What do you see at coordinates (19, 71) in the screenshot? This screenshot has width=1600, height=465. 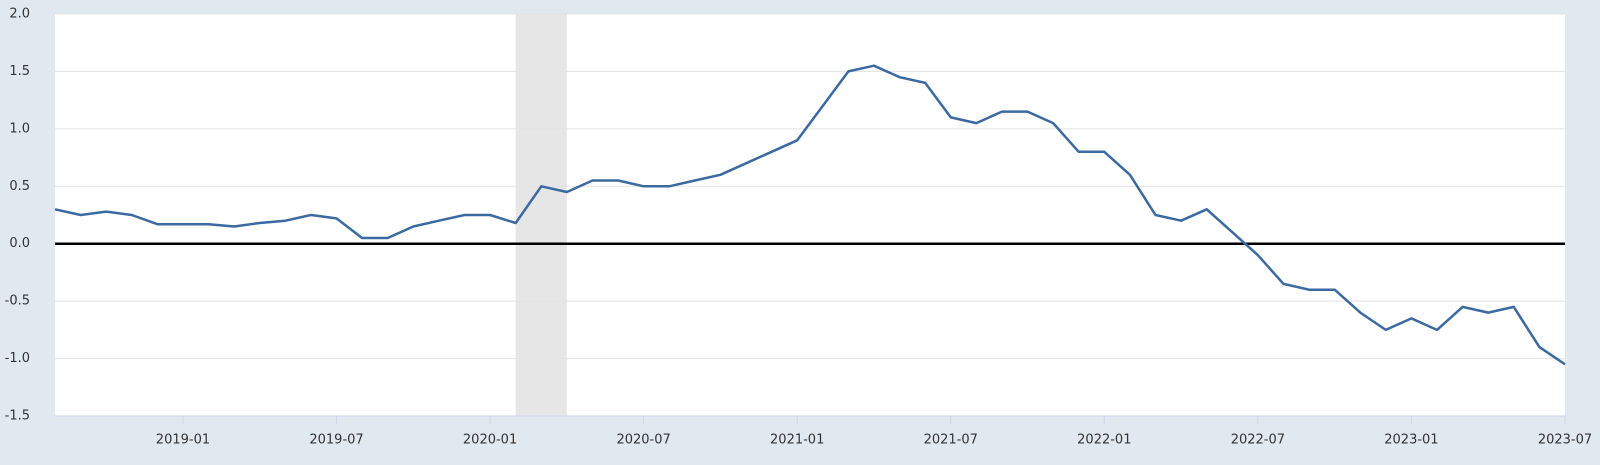 I see `y-tick-label: 1.5` at bounding box center [19, 71].